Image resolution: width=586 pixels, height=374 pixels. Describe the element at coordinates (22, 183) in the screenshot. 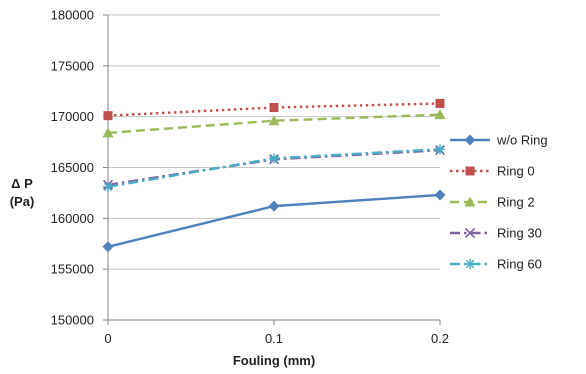

I see `y-axis-label-line1: Δ P` at that location.